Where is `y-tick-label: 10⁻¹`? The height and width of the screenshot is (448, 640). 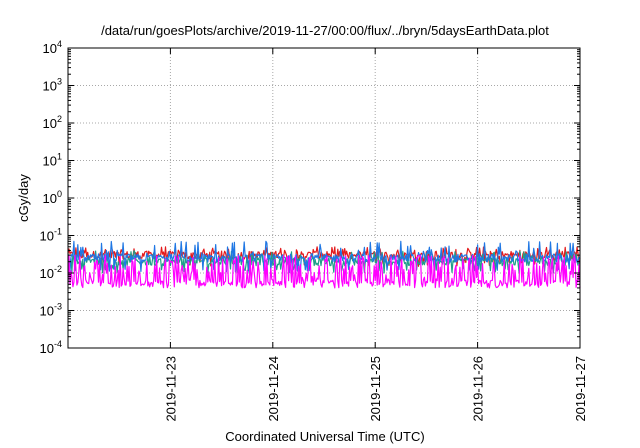
y-tick-label: 10⁻¹ is located at coordinates (51, 235).